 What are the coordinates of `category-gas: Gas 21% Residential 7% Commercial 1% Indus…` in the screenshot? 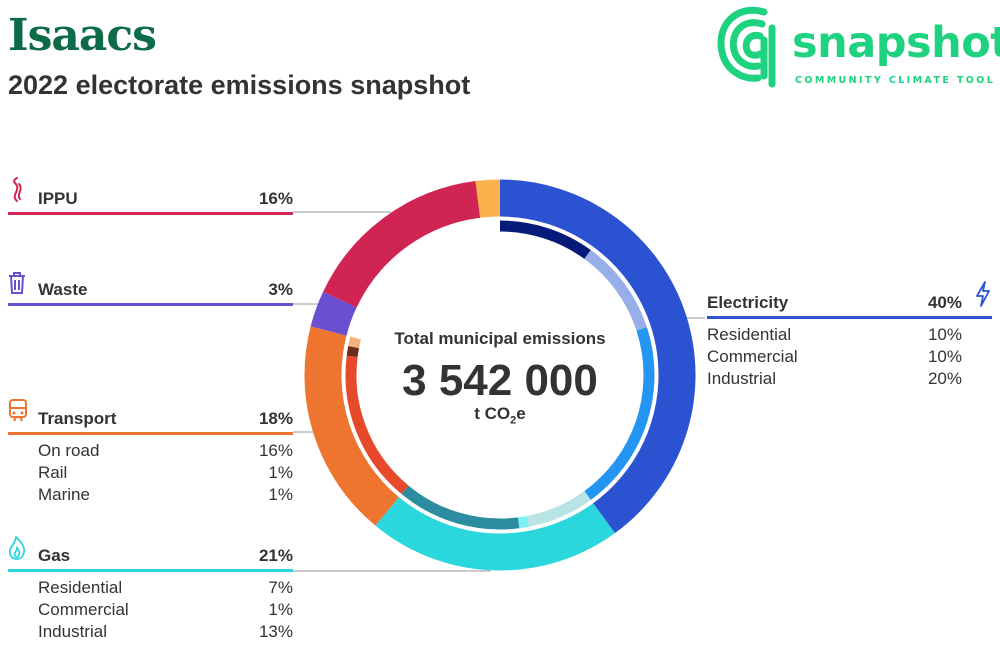 It's located at (150, 589).